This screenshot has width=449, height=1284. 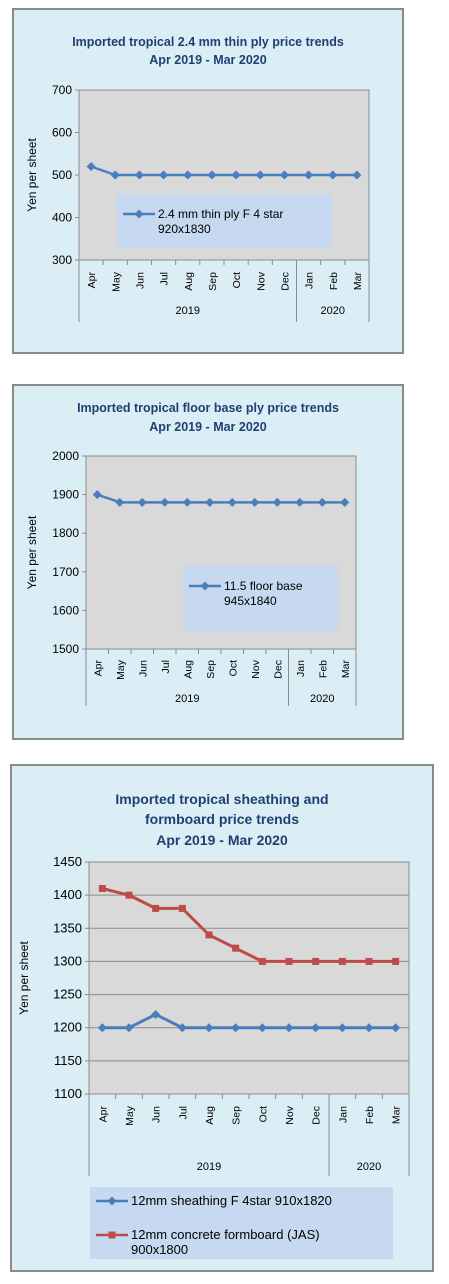 What do you see at coordinates (68, 1093) in the screenshot?
I see `y-tick-label: 1100` at bounding box center [68, 1093].